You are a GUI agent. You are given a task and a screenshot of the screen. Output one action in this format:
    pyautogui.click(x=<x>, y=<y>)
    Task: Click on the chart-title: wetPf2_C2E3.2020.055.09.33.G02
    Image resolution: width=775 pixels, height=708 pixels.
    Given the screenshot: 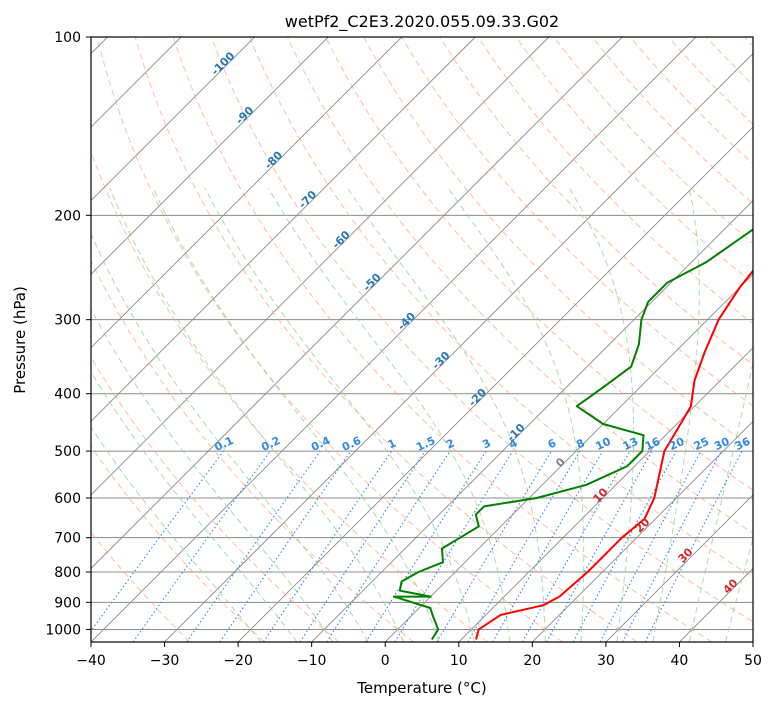 What is the action you would take?
    pyautogui.click(x=422, y=22)
    